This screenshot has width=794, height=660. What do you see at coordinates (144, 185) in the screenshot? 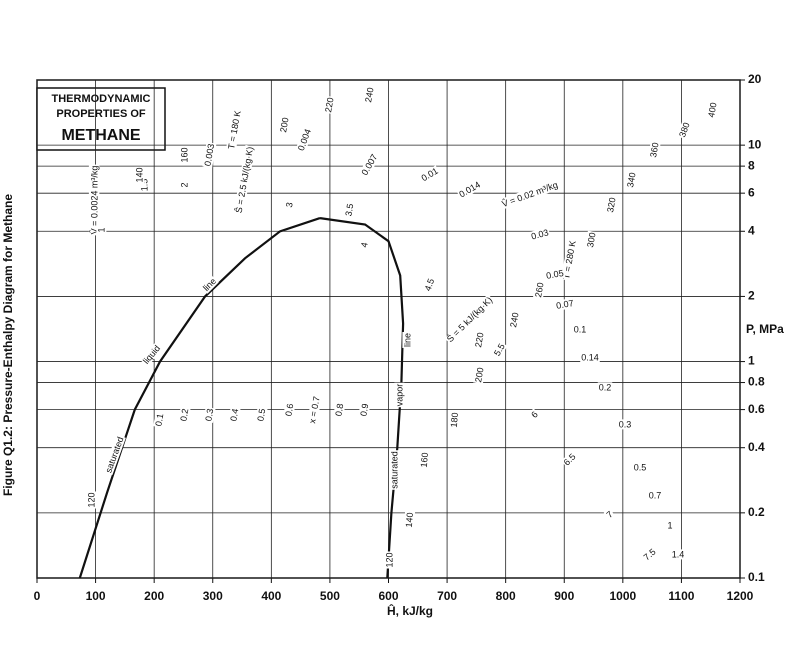
I see `curve-label: 1.5` at bounding box center [144, 185].